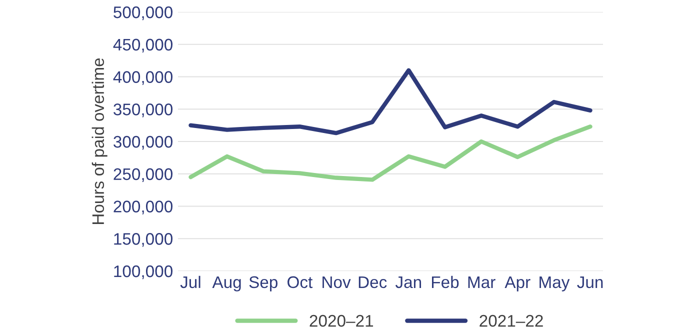  Describe the element at coordinates (226, 284) in the screenshot. I see `x-tick-label: Aug` at that location.